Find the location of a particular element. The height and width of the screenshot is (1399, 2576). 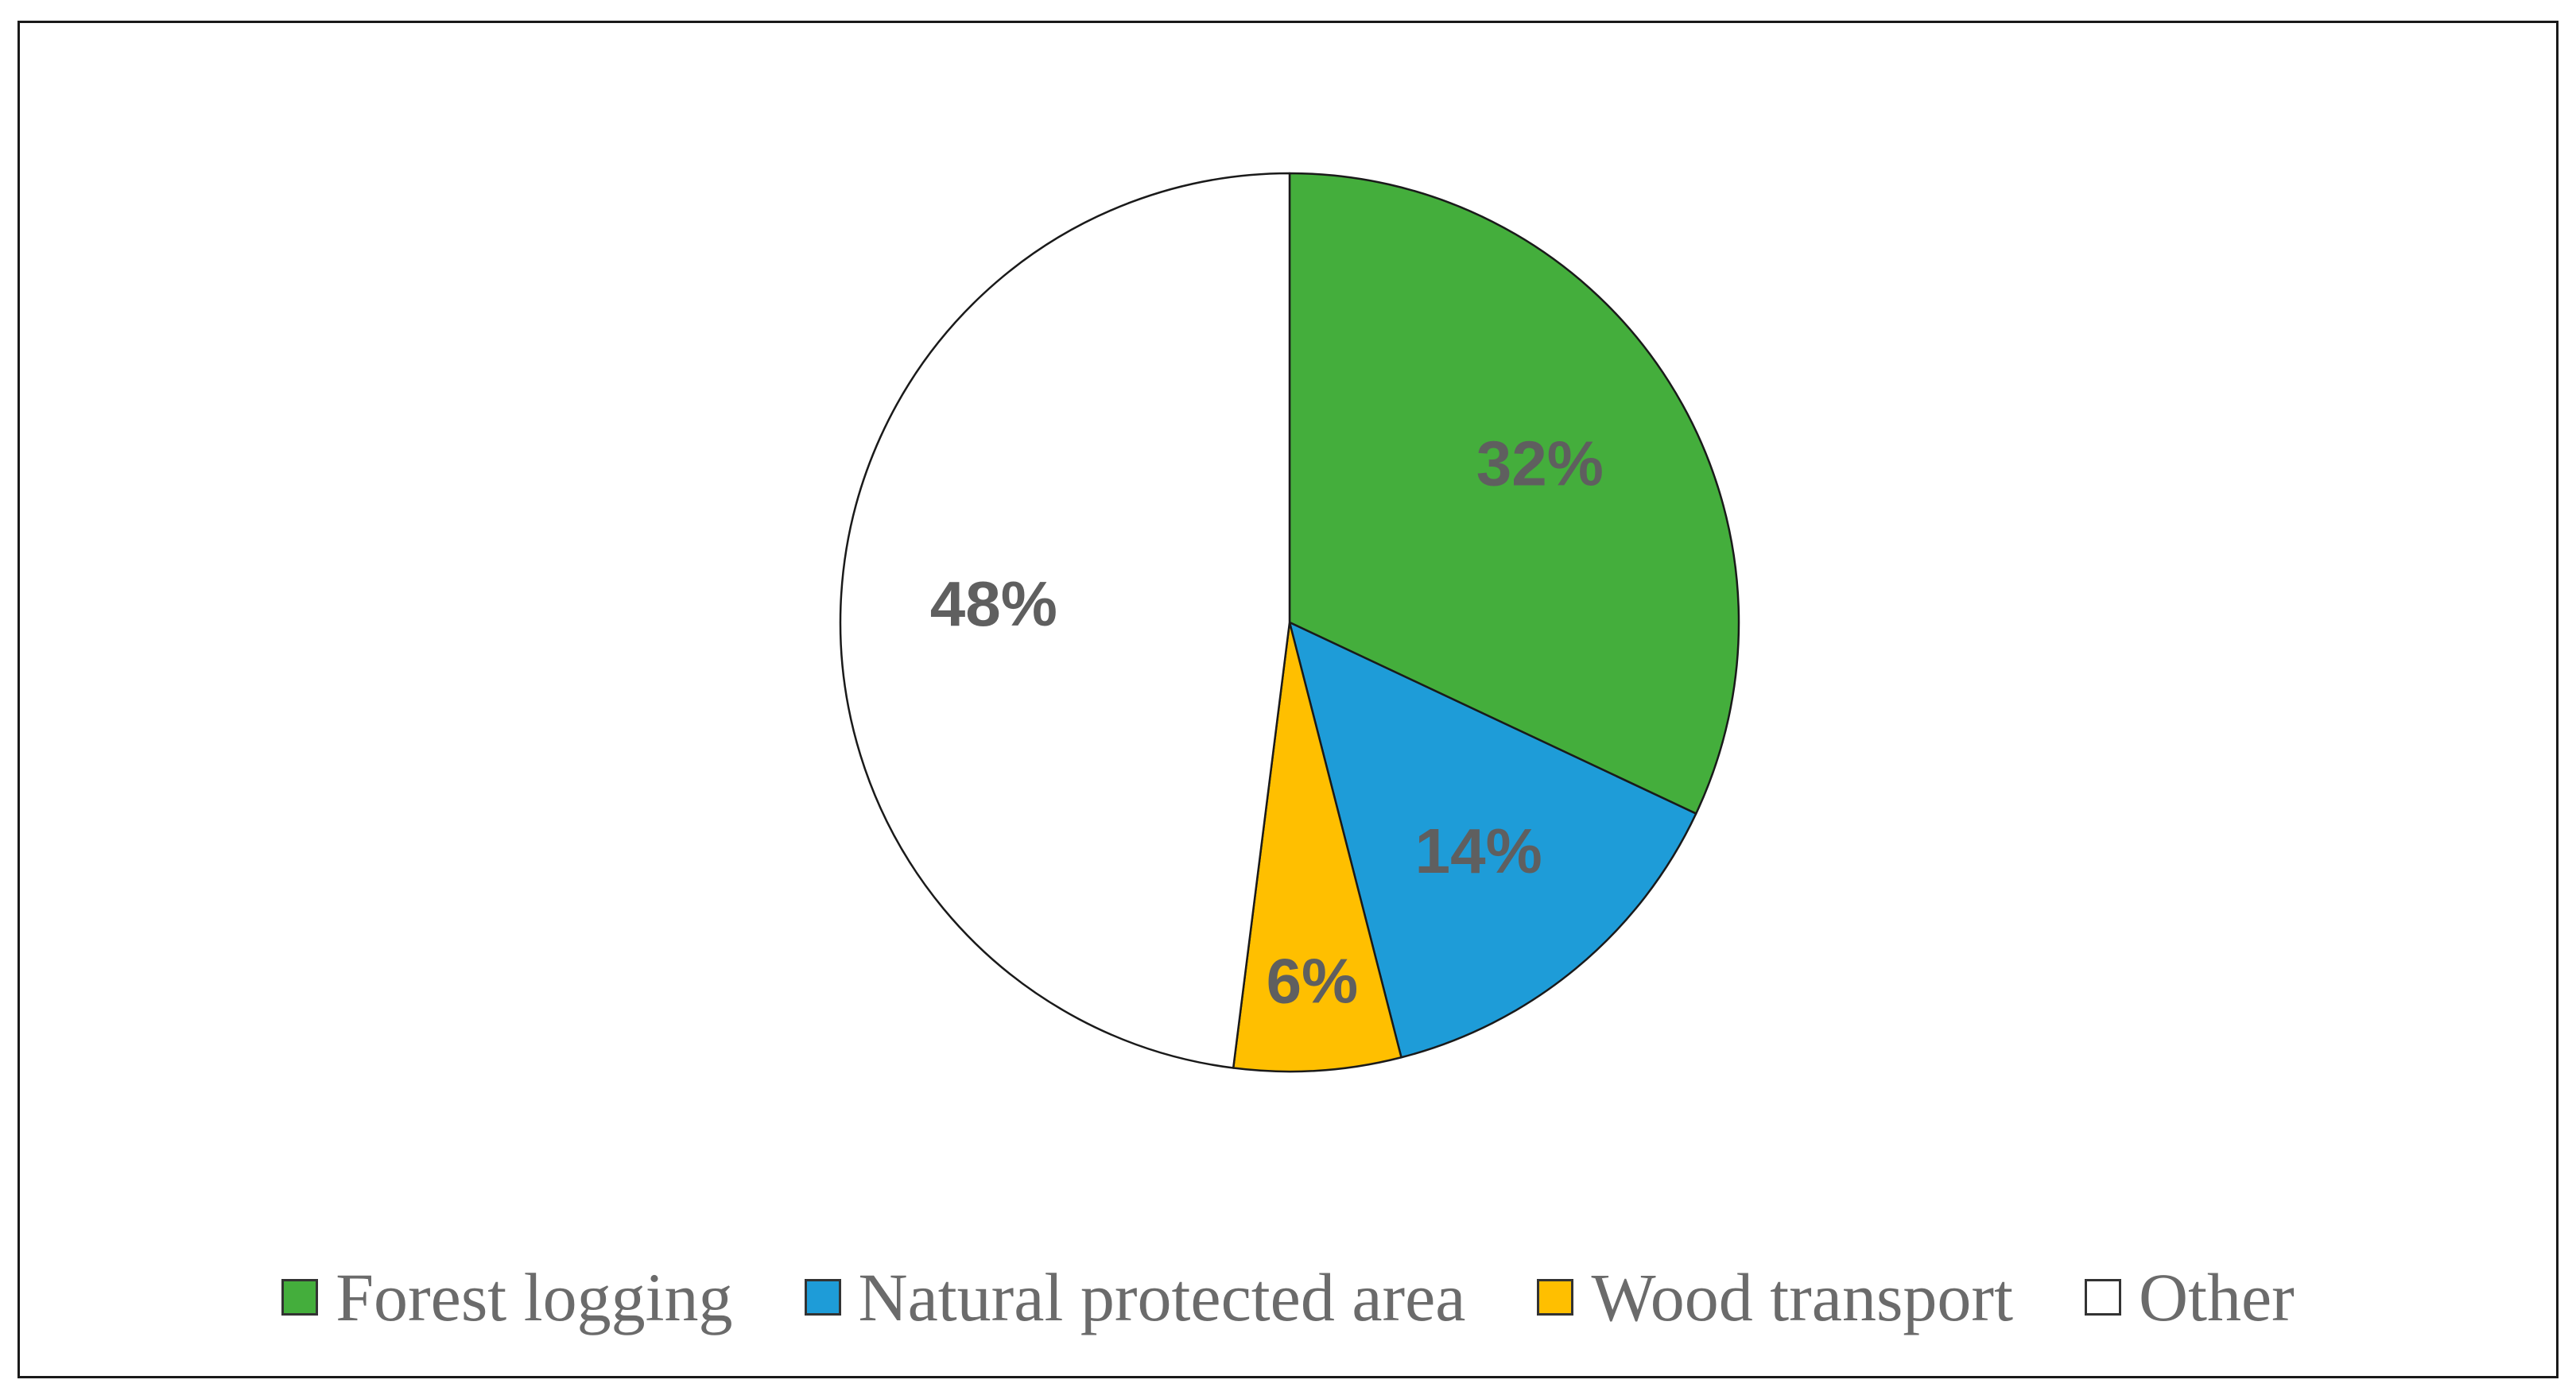

legend-label-natural-protected-area: Natural protected area is located at coordinates (1162, 1297).